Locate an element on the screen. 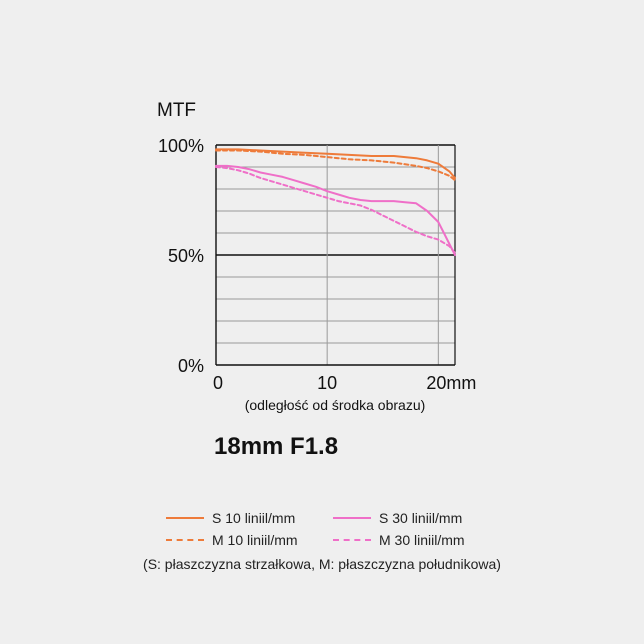  y-tick-label: 100% is located at coordinates (181, 146).